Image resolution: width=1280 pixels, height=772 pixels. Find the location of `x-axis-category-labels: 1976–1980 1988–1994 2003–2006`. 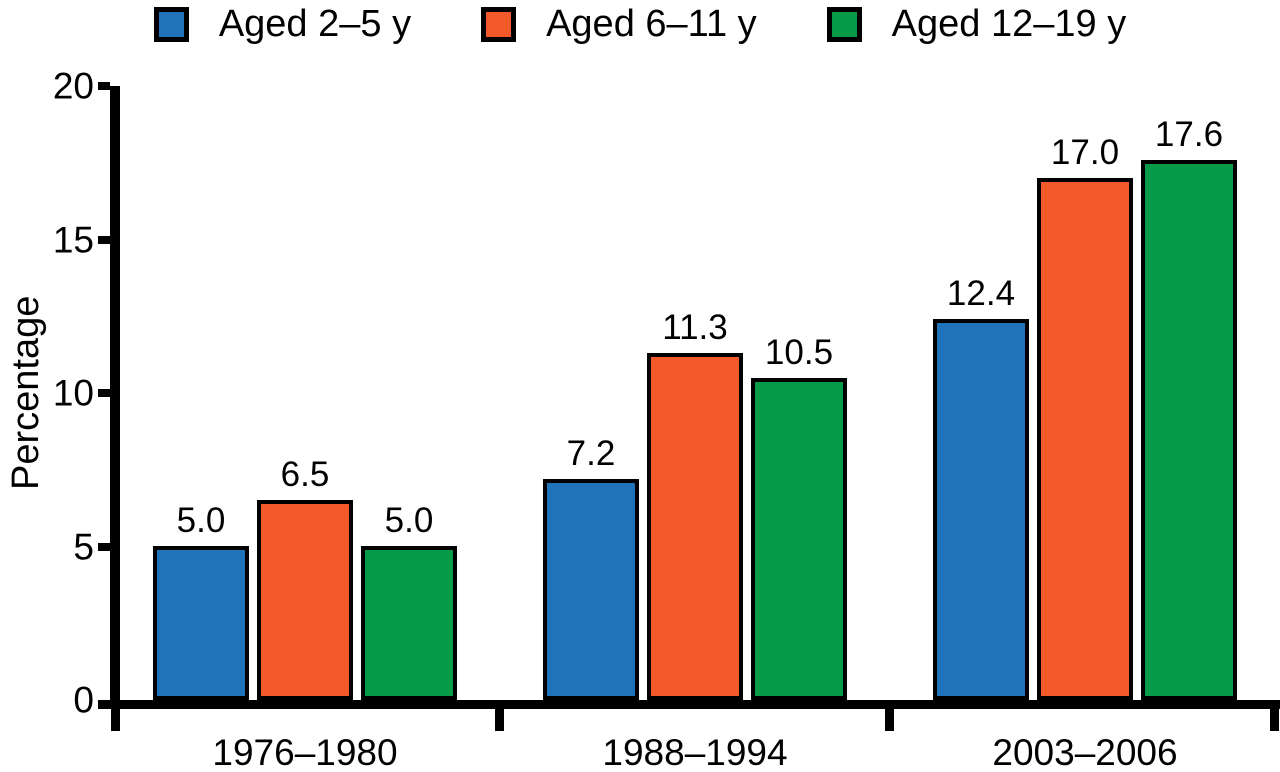

x-axis-category-labels: 1976–1980 1988–1994 2003–2006 is located at coordinates (695, 752).